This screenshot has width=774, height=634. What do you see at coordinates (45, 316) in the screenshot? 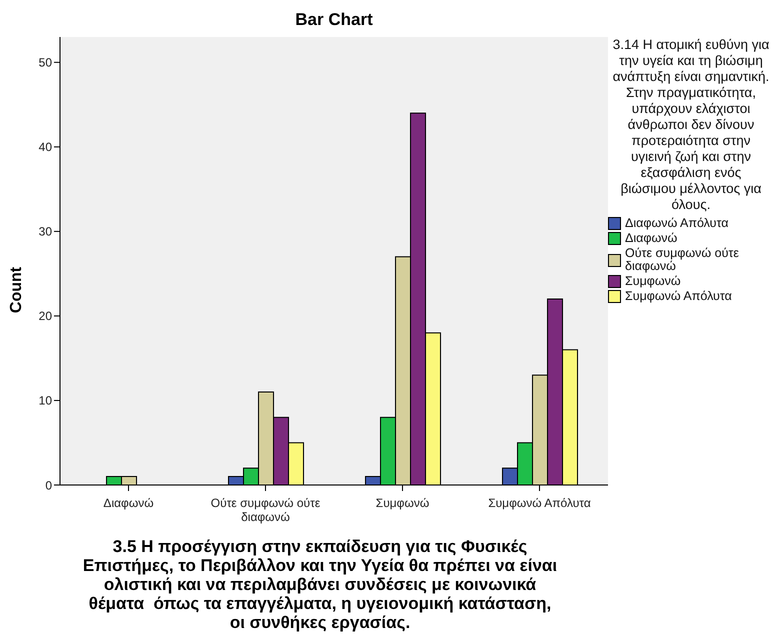
I see `y-tick-label: 20` at bounding box center [45, 316].